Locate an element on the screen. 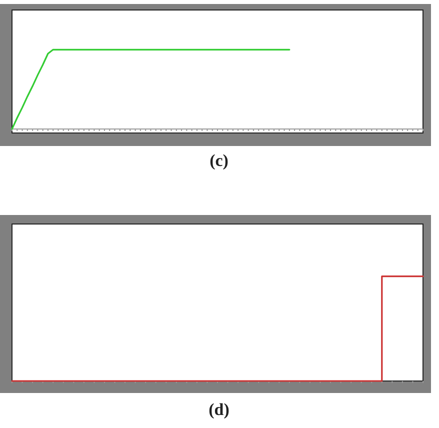 This screenshot has width=439, height=428. text: (d) is located at coordinates (219, 409).